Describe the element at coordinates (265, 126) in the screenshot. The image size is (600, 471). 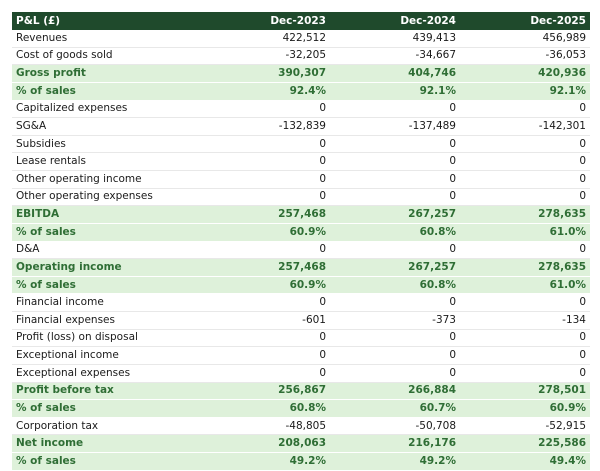
I see `value-cell: -132,839` at that location.